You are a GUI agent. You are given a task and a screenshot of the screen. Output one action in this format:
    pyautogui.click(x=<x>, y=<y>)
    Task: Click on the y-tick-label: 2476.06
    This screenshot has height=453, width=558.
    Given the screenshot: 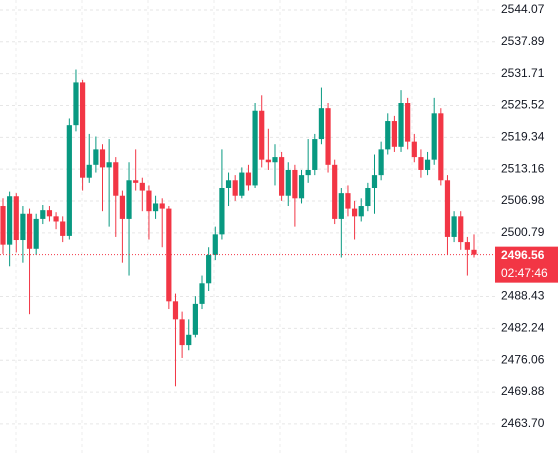 What is the action you would take?
    pyautogui.click(x=523, y=359)
    